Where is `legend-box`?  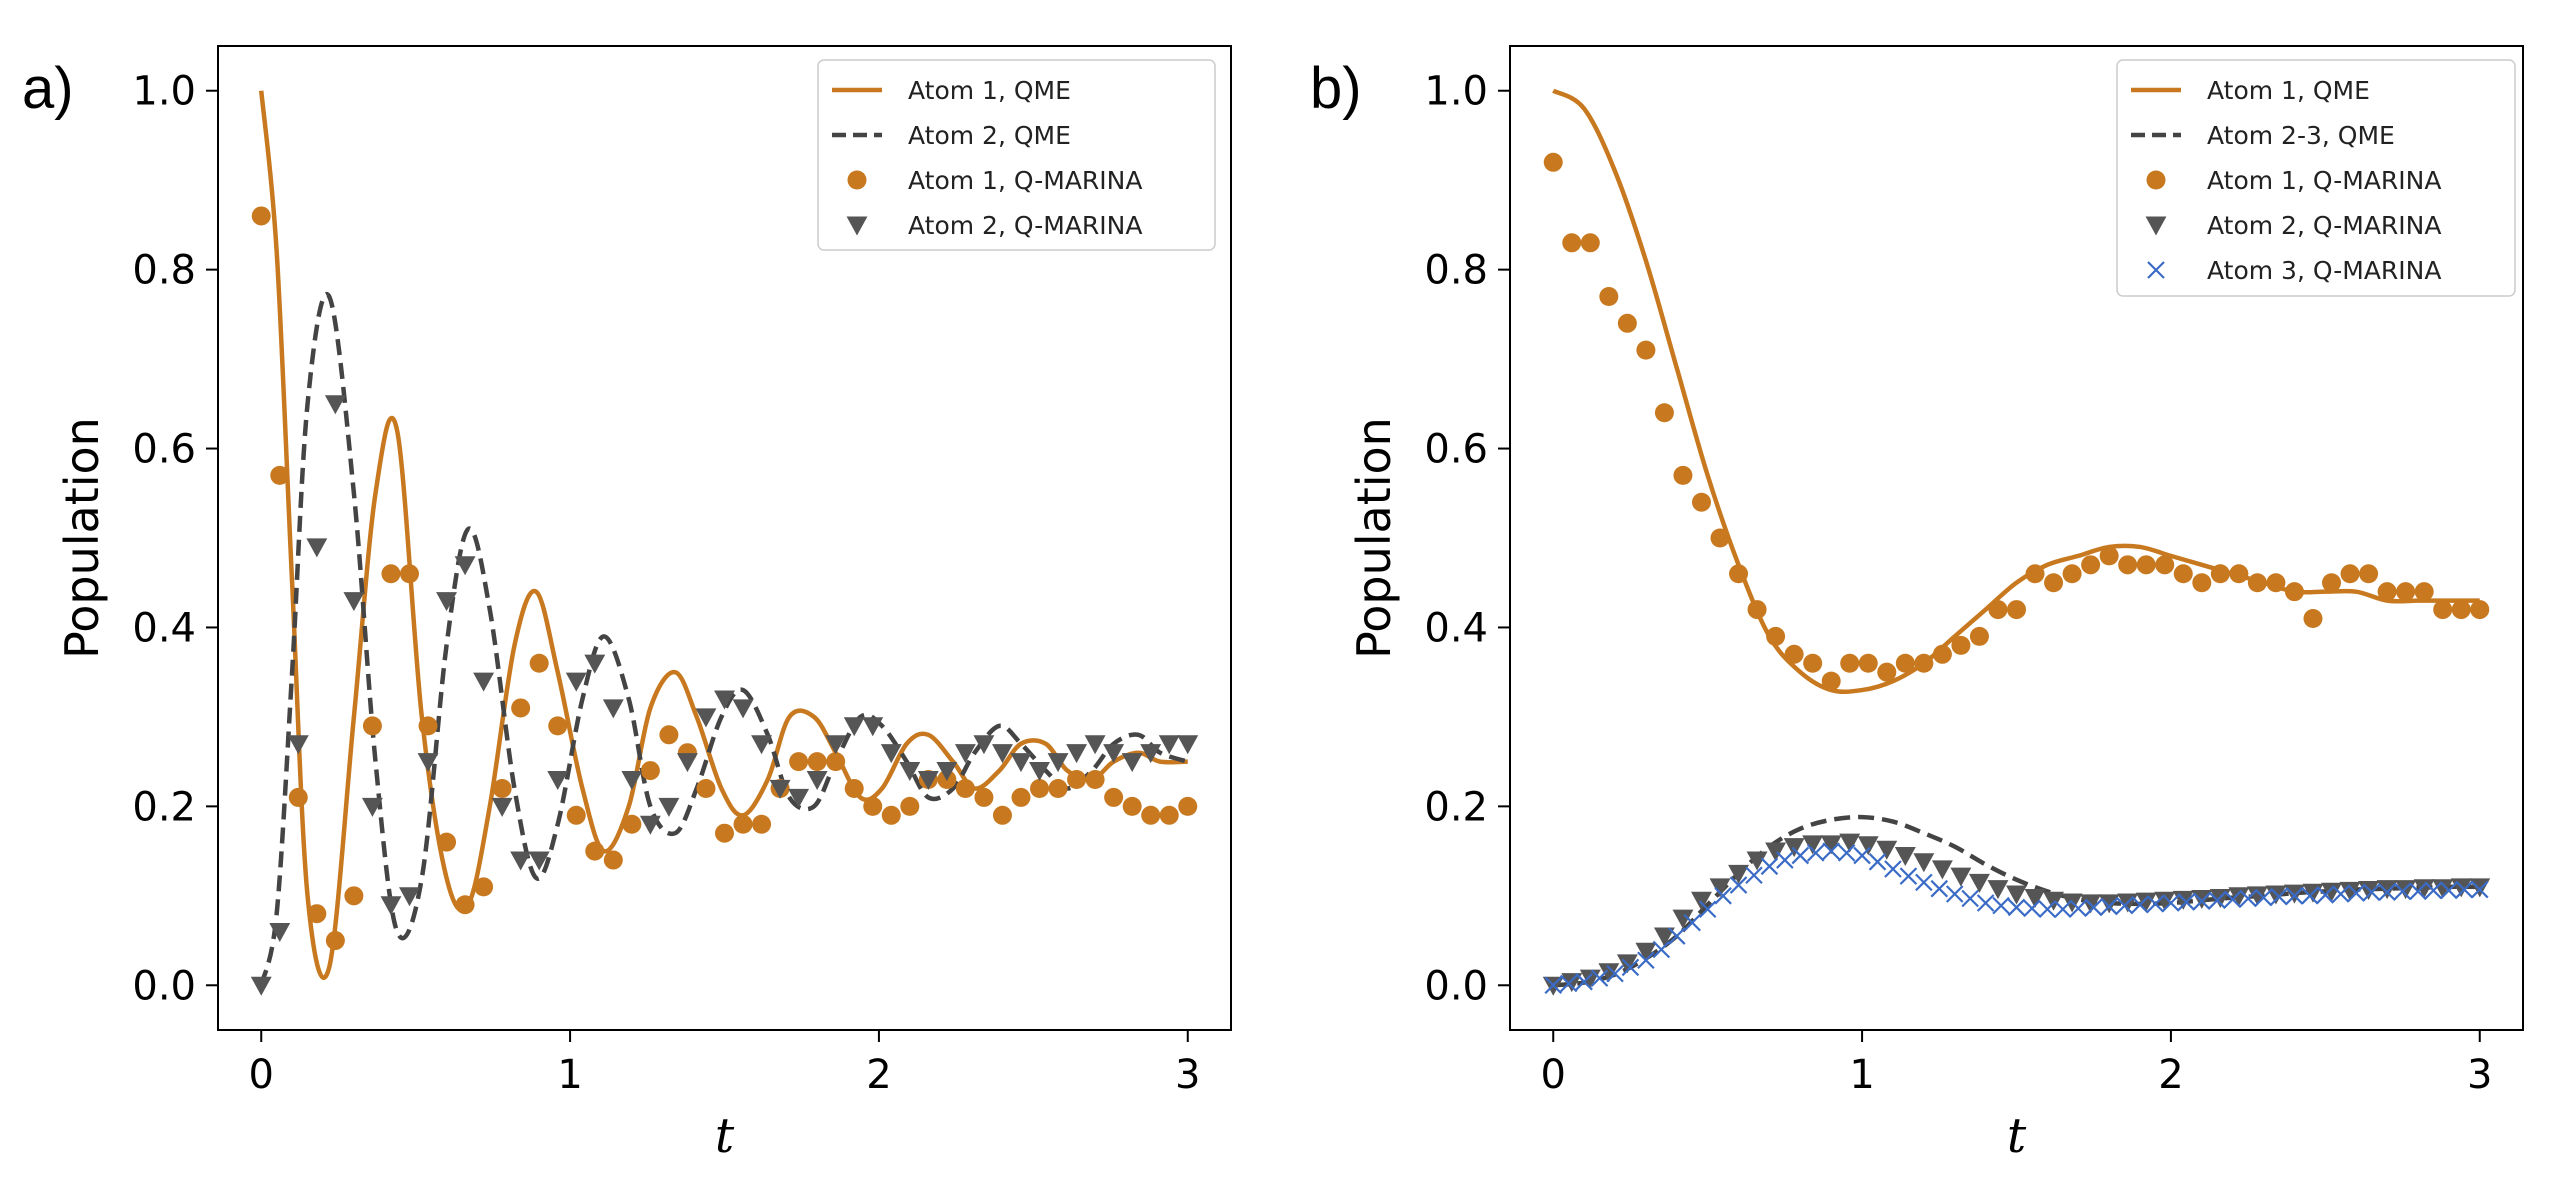
legend-box is located at coordinates (1016, 155).